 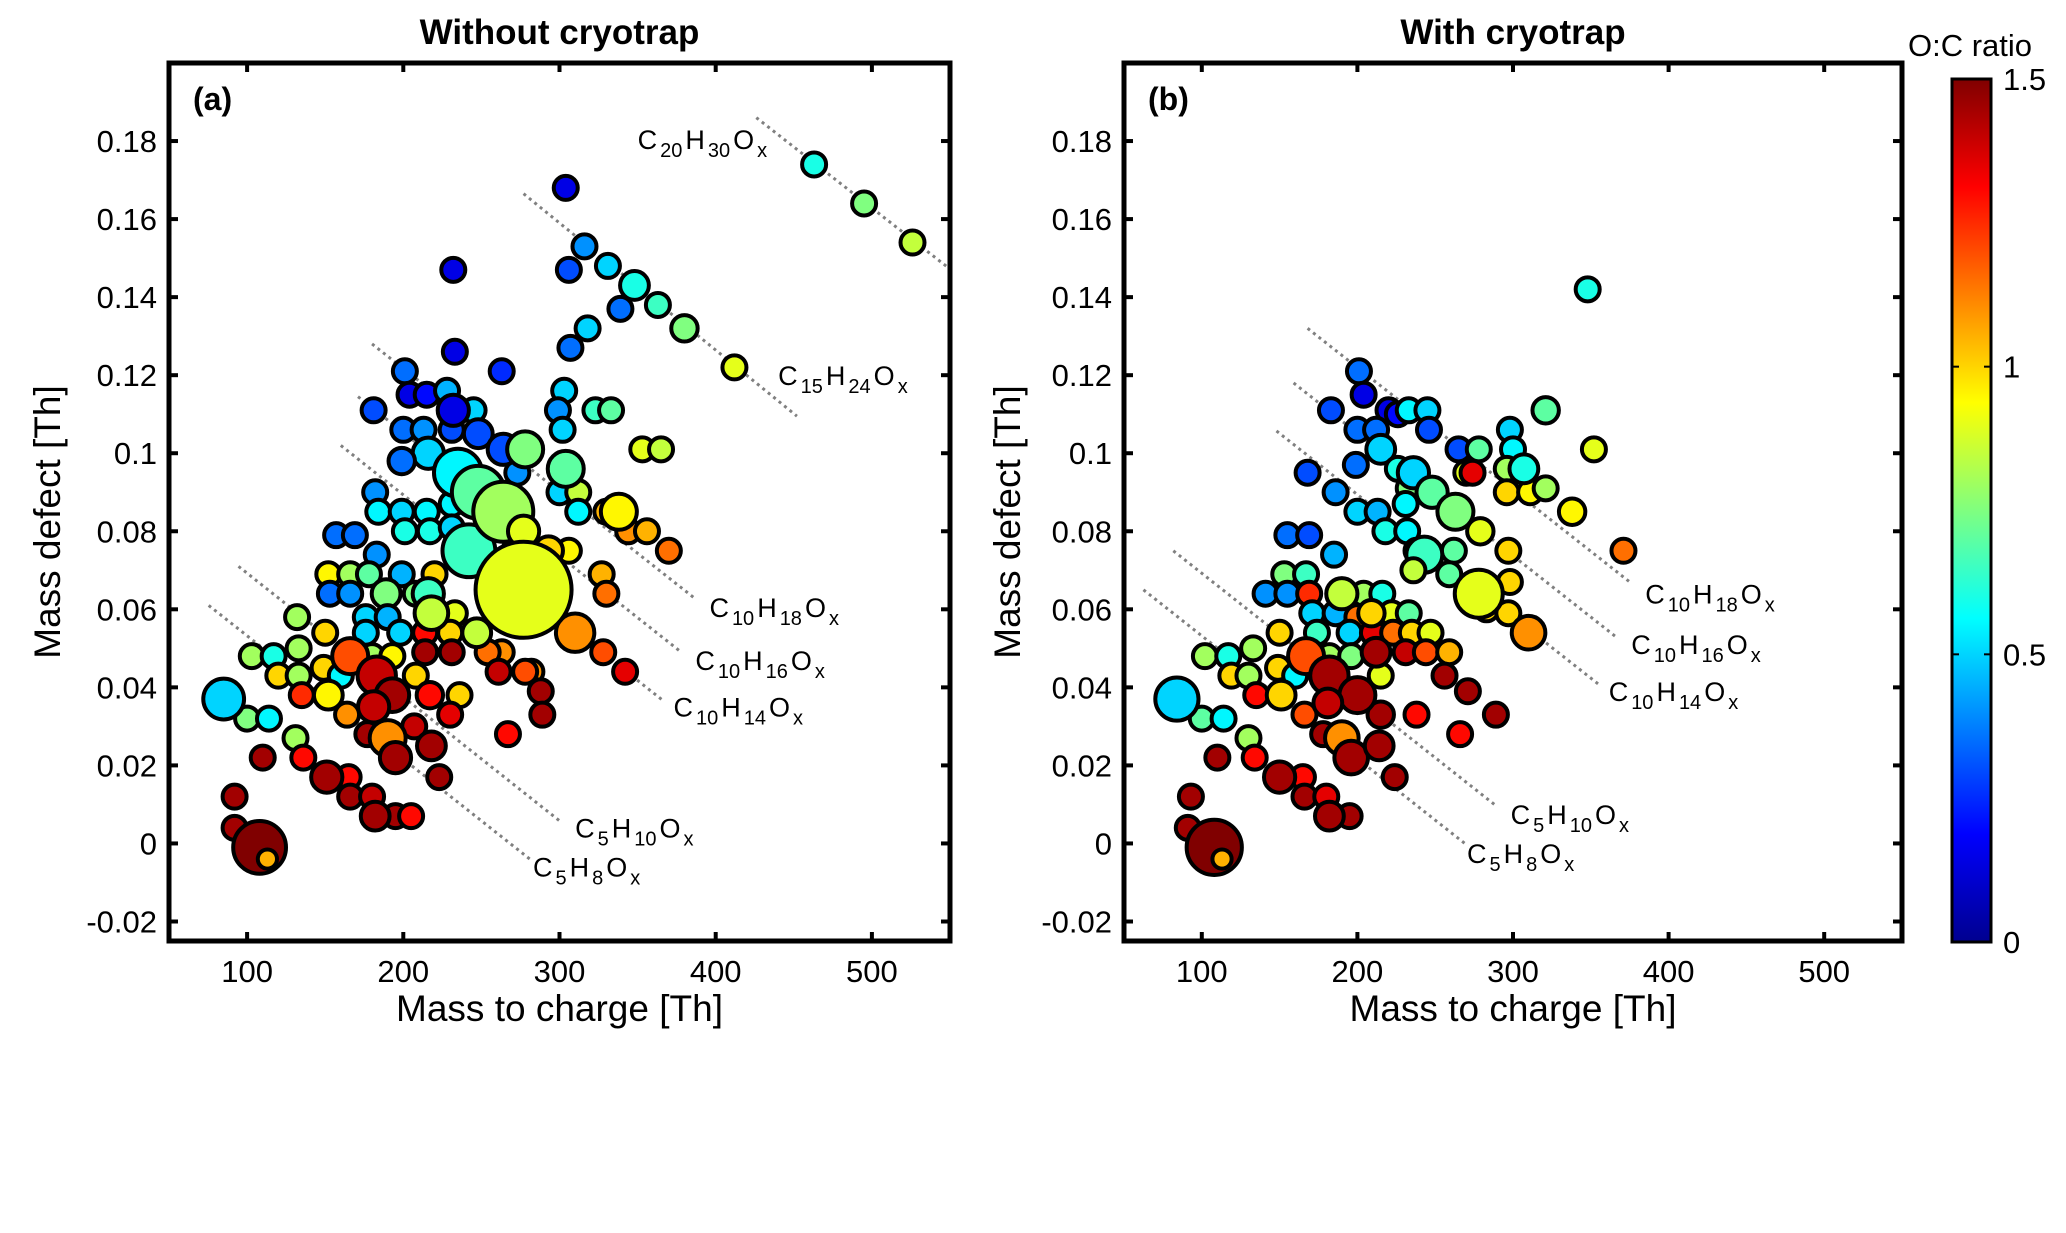 What do you see at coordinates (1512, 32) in the screenshot?
I see `panel-title: With cryotrap` at bounding box center [1512, 32].